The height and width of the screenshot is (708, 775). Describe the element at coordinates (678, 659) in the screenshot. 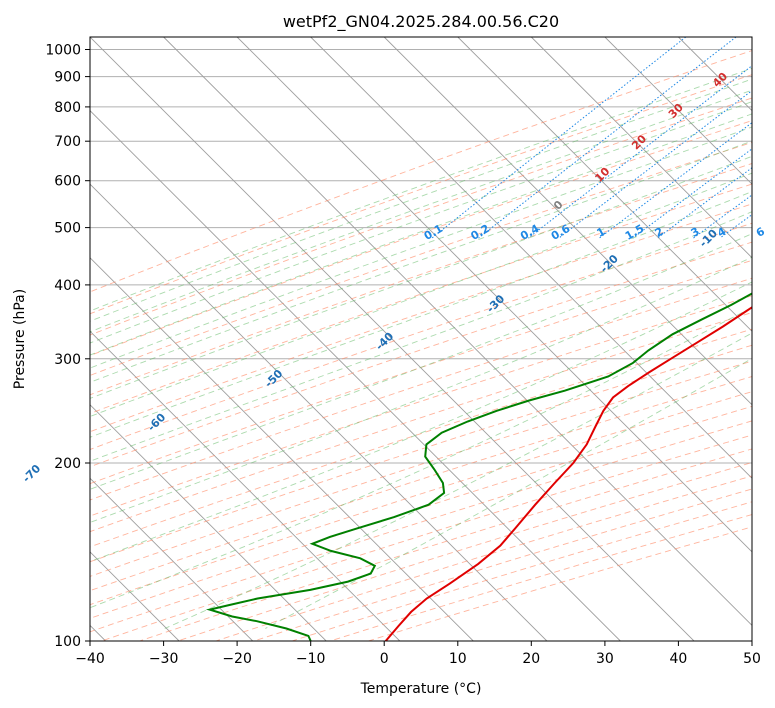

I see `x-tick-label: 40` at that location.